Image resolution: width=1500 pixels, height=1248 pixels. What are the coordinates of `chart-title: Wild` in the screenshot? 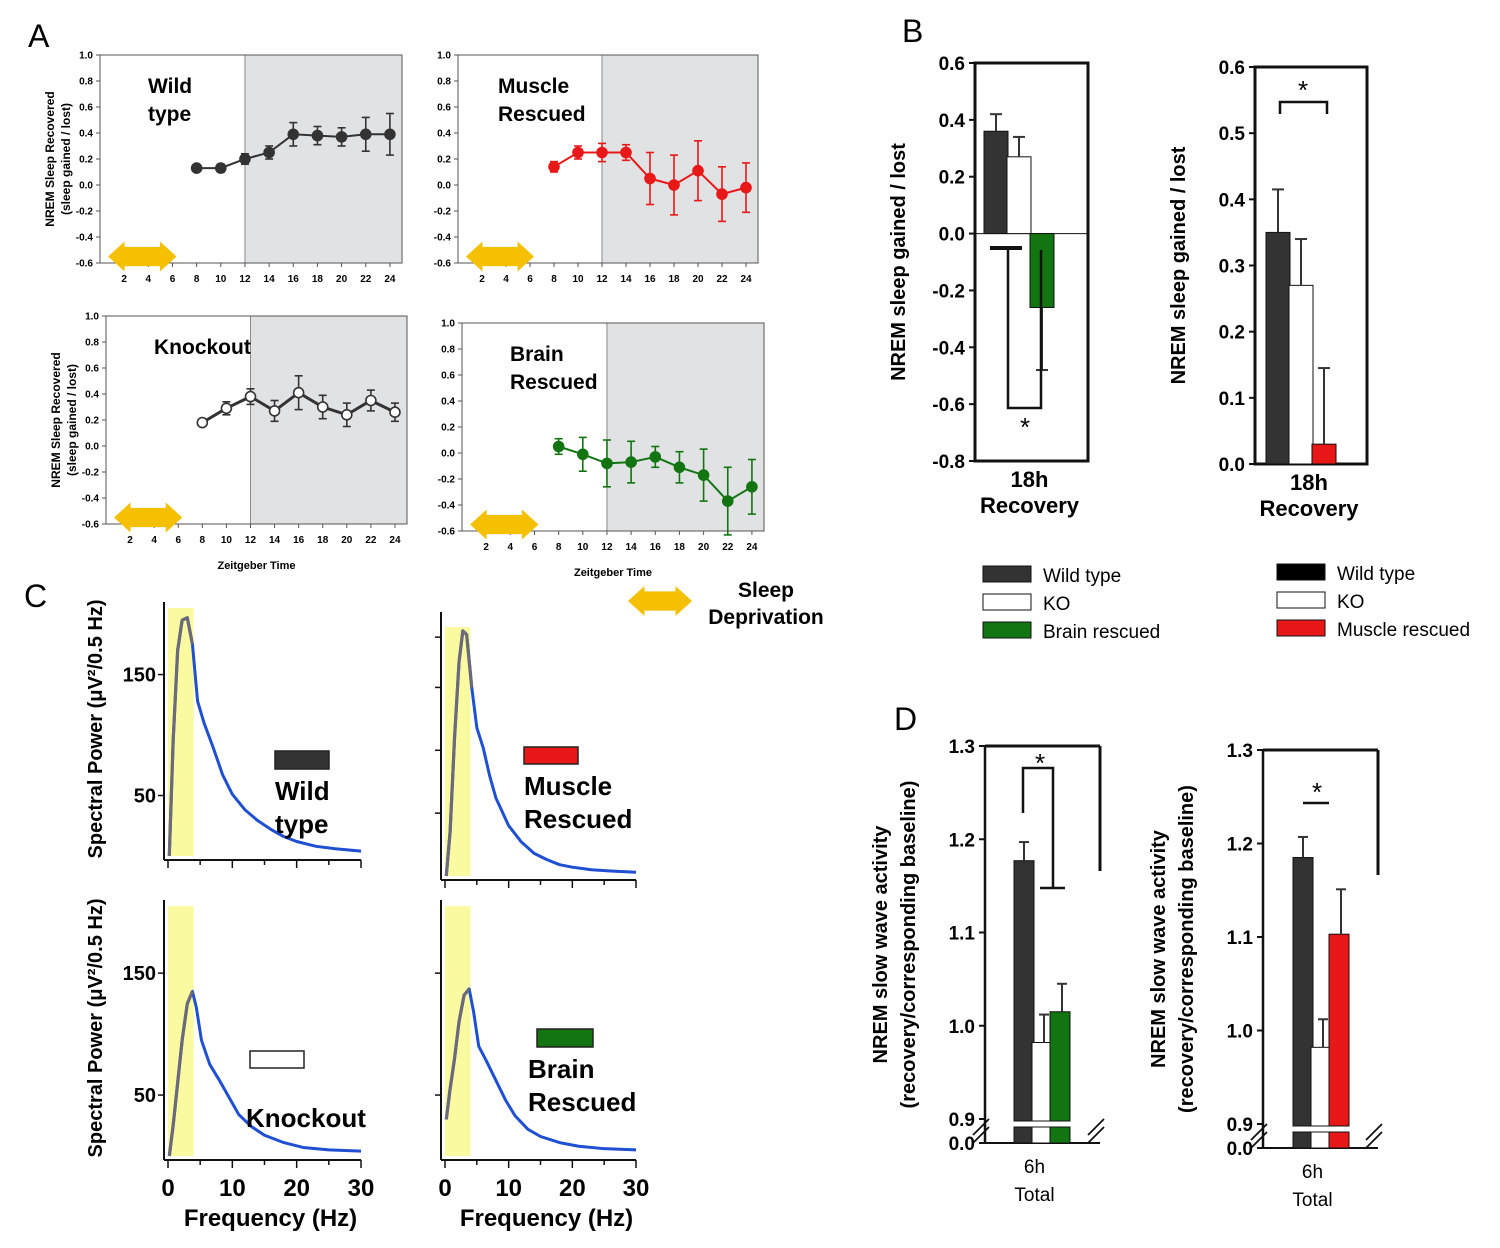 It's located at (302, 791).